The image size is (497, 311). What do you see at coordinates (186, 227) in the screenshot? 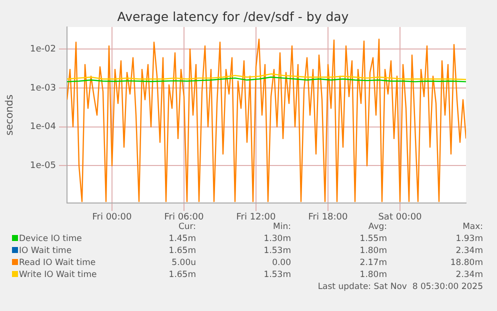
I see `text: Cur:` at bounding box center [186, 227].